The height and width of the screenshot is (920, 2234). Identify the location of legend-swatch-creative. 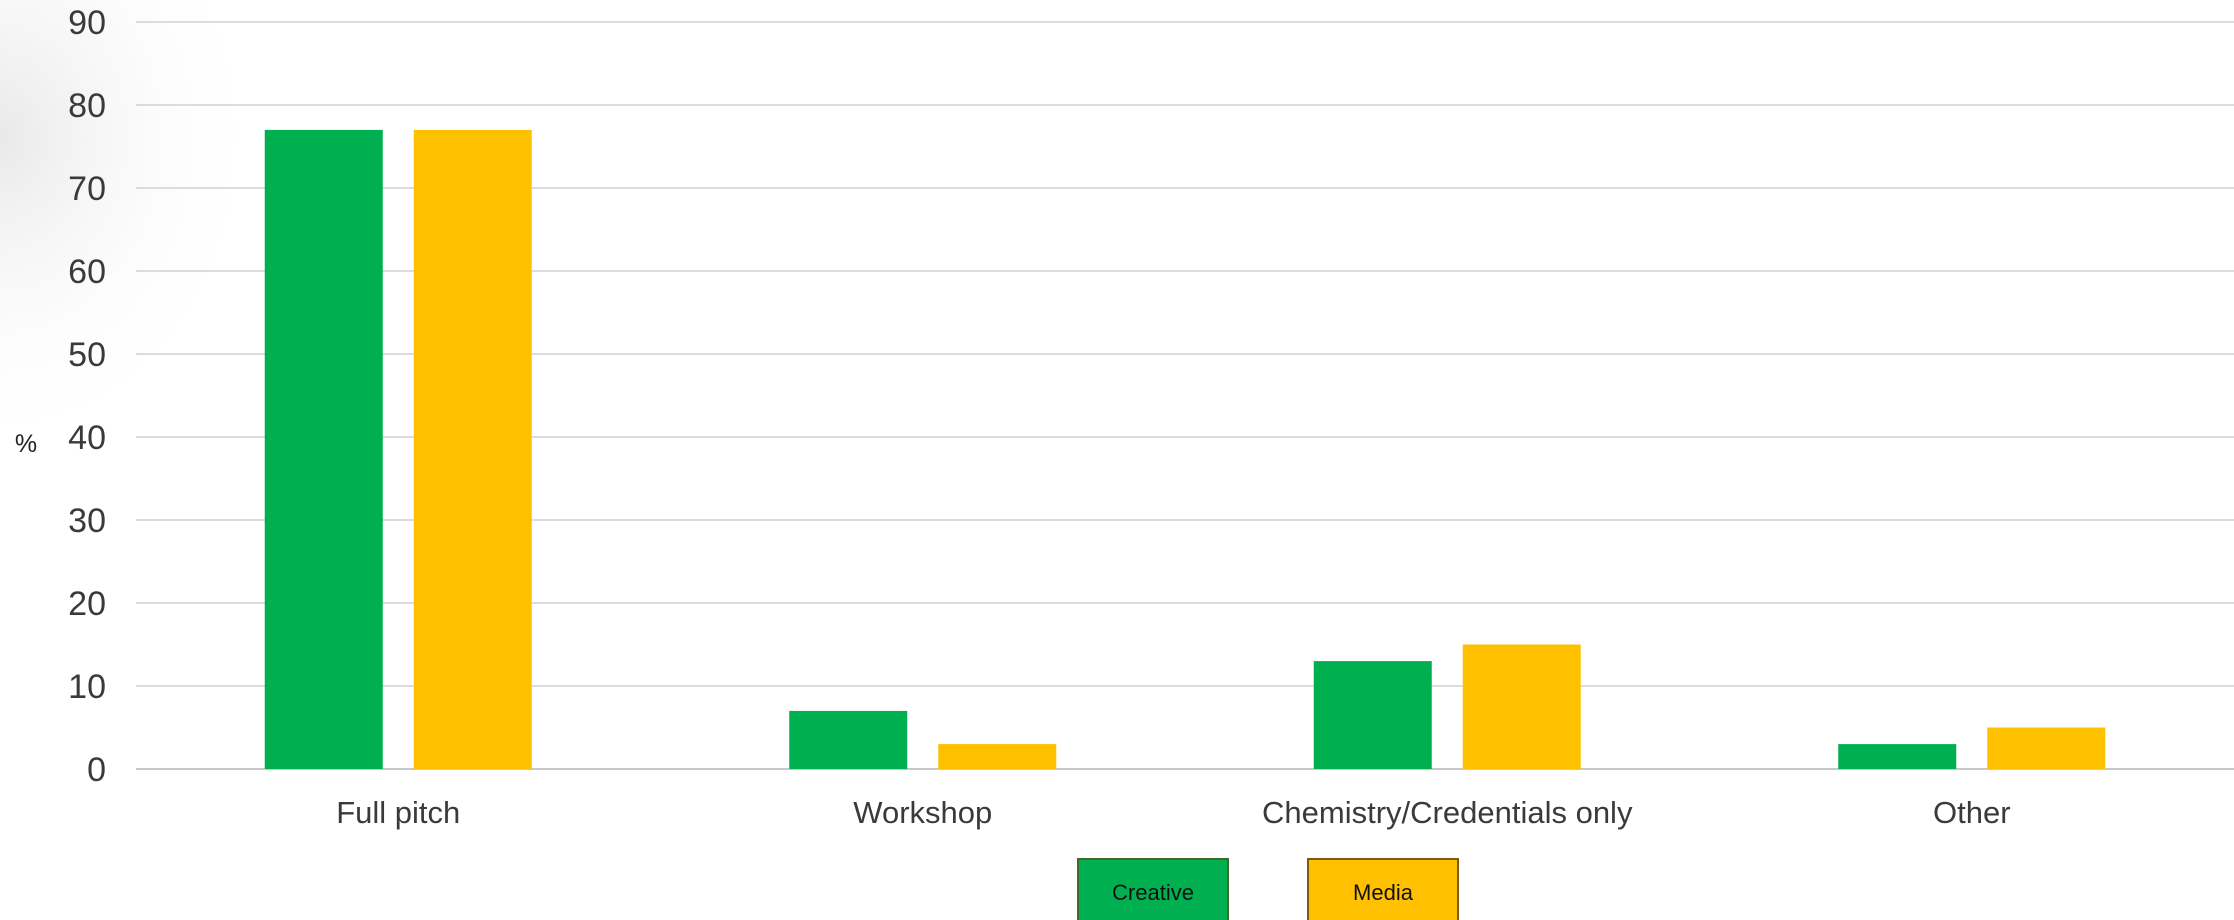
(1153, 889).